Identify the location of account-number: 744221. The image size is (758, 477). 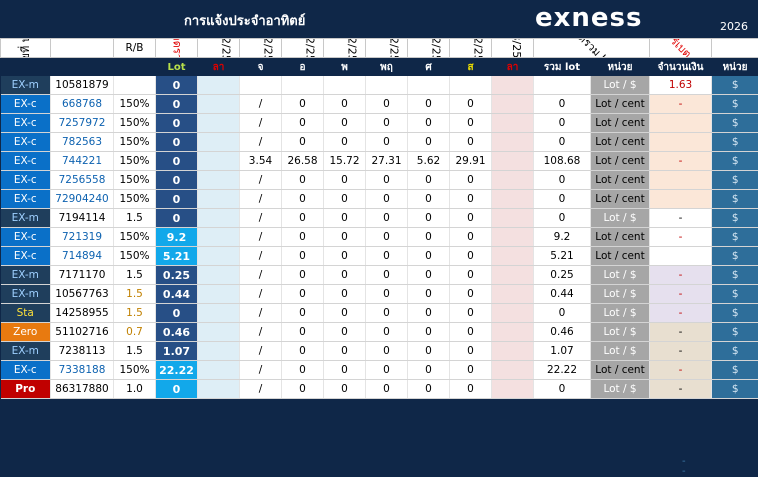
(82, 161).